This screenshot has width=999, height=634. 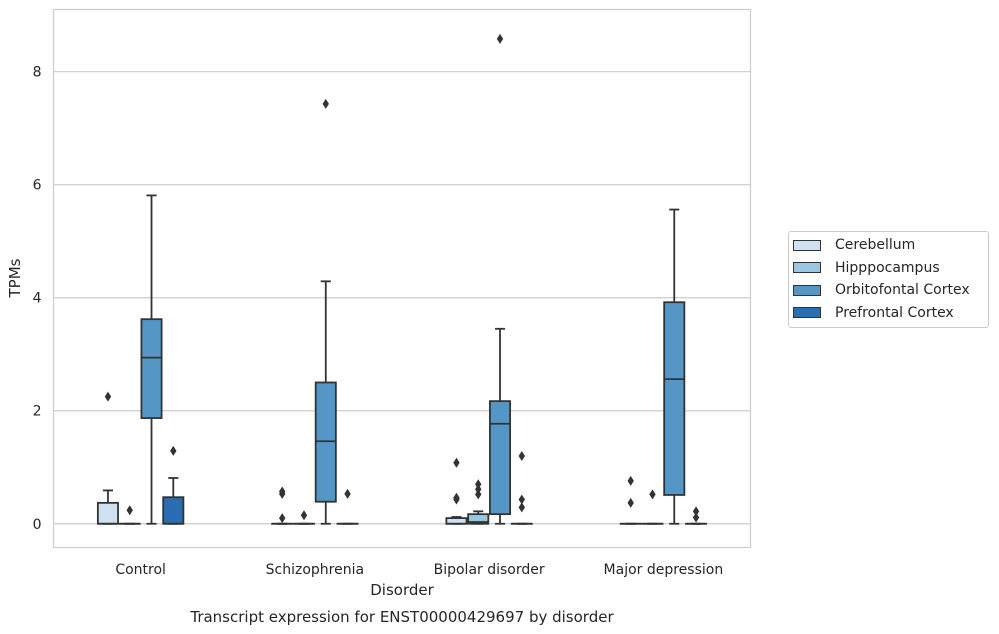 I want to click on y-tick-label: 8, so click(x=37, y=73).